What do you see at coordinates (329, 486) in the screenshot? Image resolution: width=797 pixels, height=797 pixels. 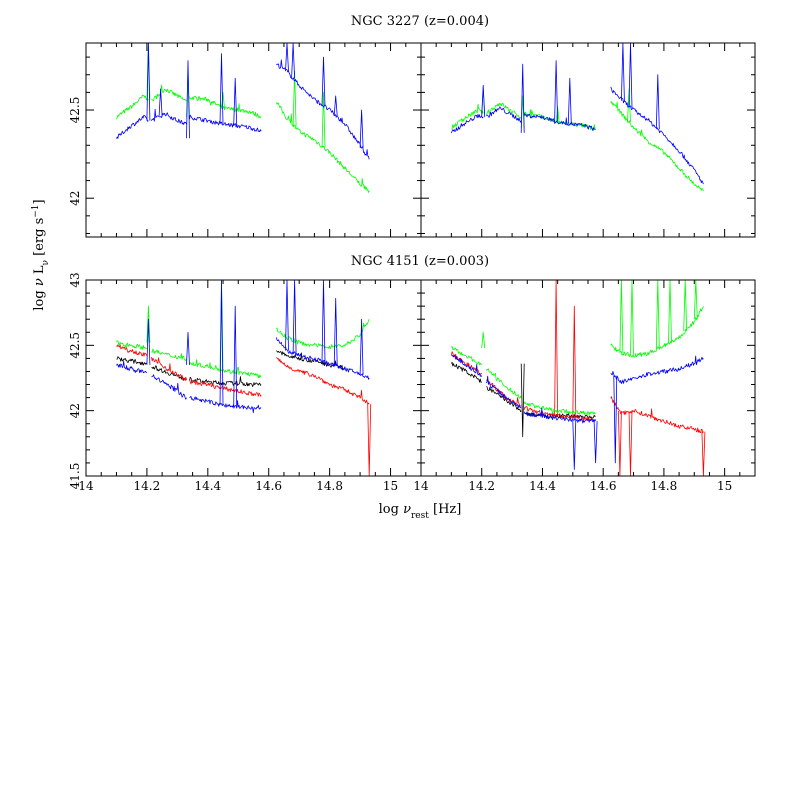 I see `x-tick-label-0-4: 14.8` at bounding box center [329, 486].